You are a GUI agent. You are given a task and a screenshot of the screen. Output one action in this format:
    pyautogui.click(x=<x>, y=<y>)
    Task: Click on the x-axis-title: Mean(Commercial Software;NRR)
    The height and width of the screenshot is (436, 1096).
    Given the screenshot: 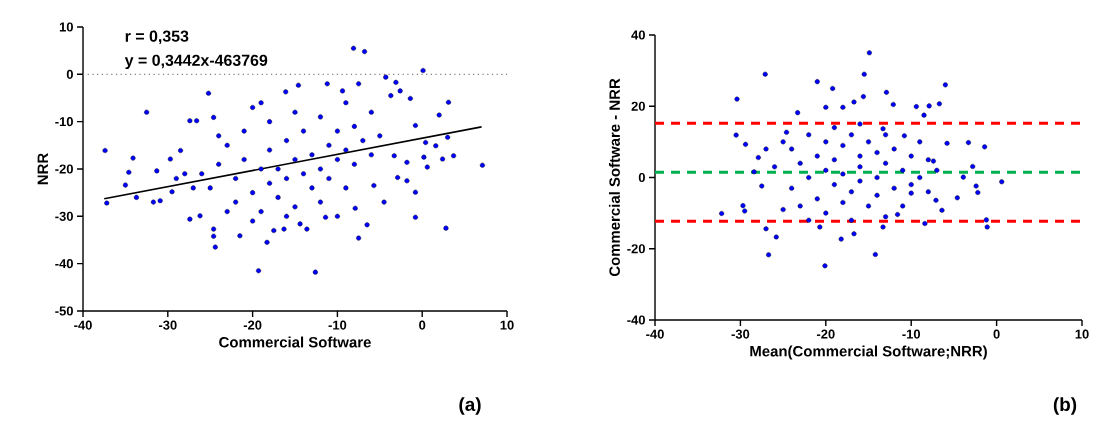 What is the action you would take?
    pyautogui.click(x=868, y=352)
    